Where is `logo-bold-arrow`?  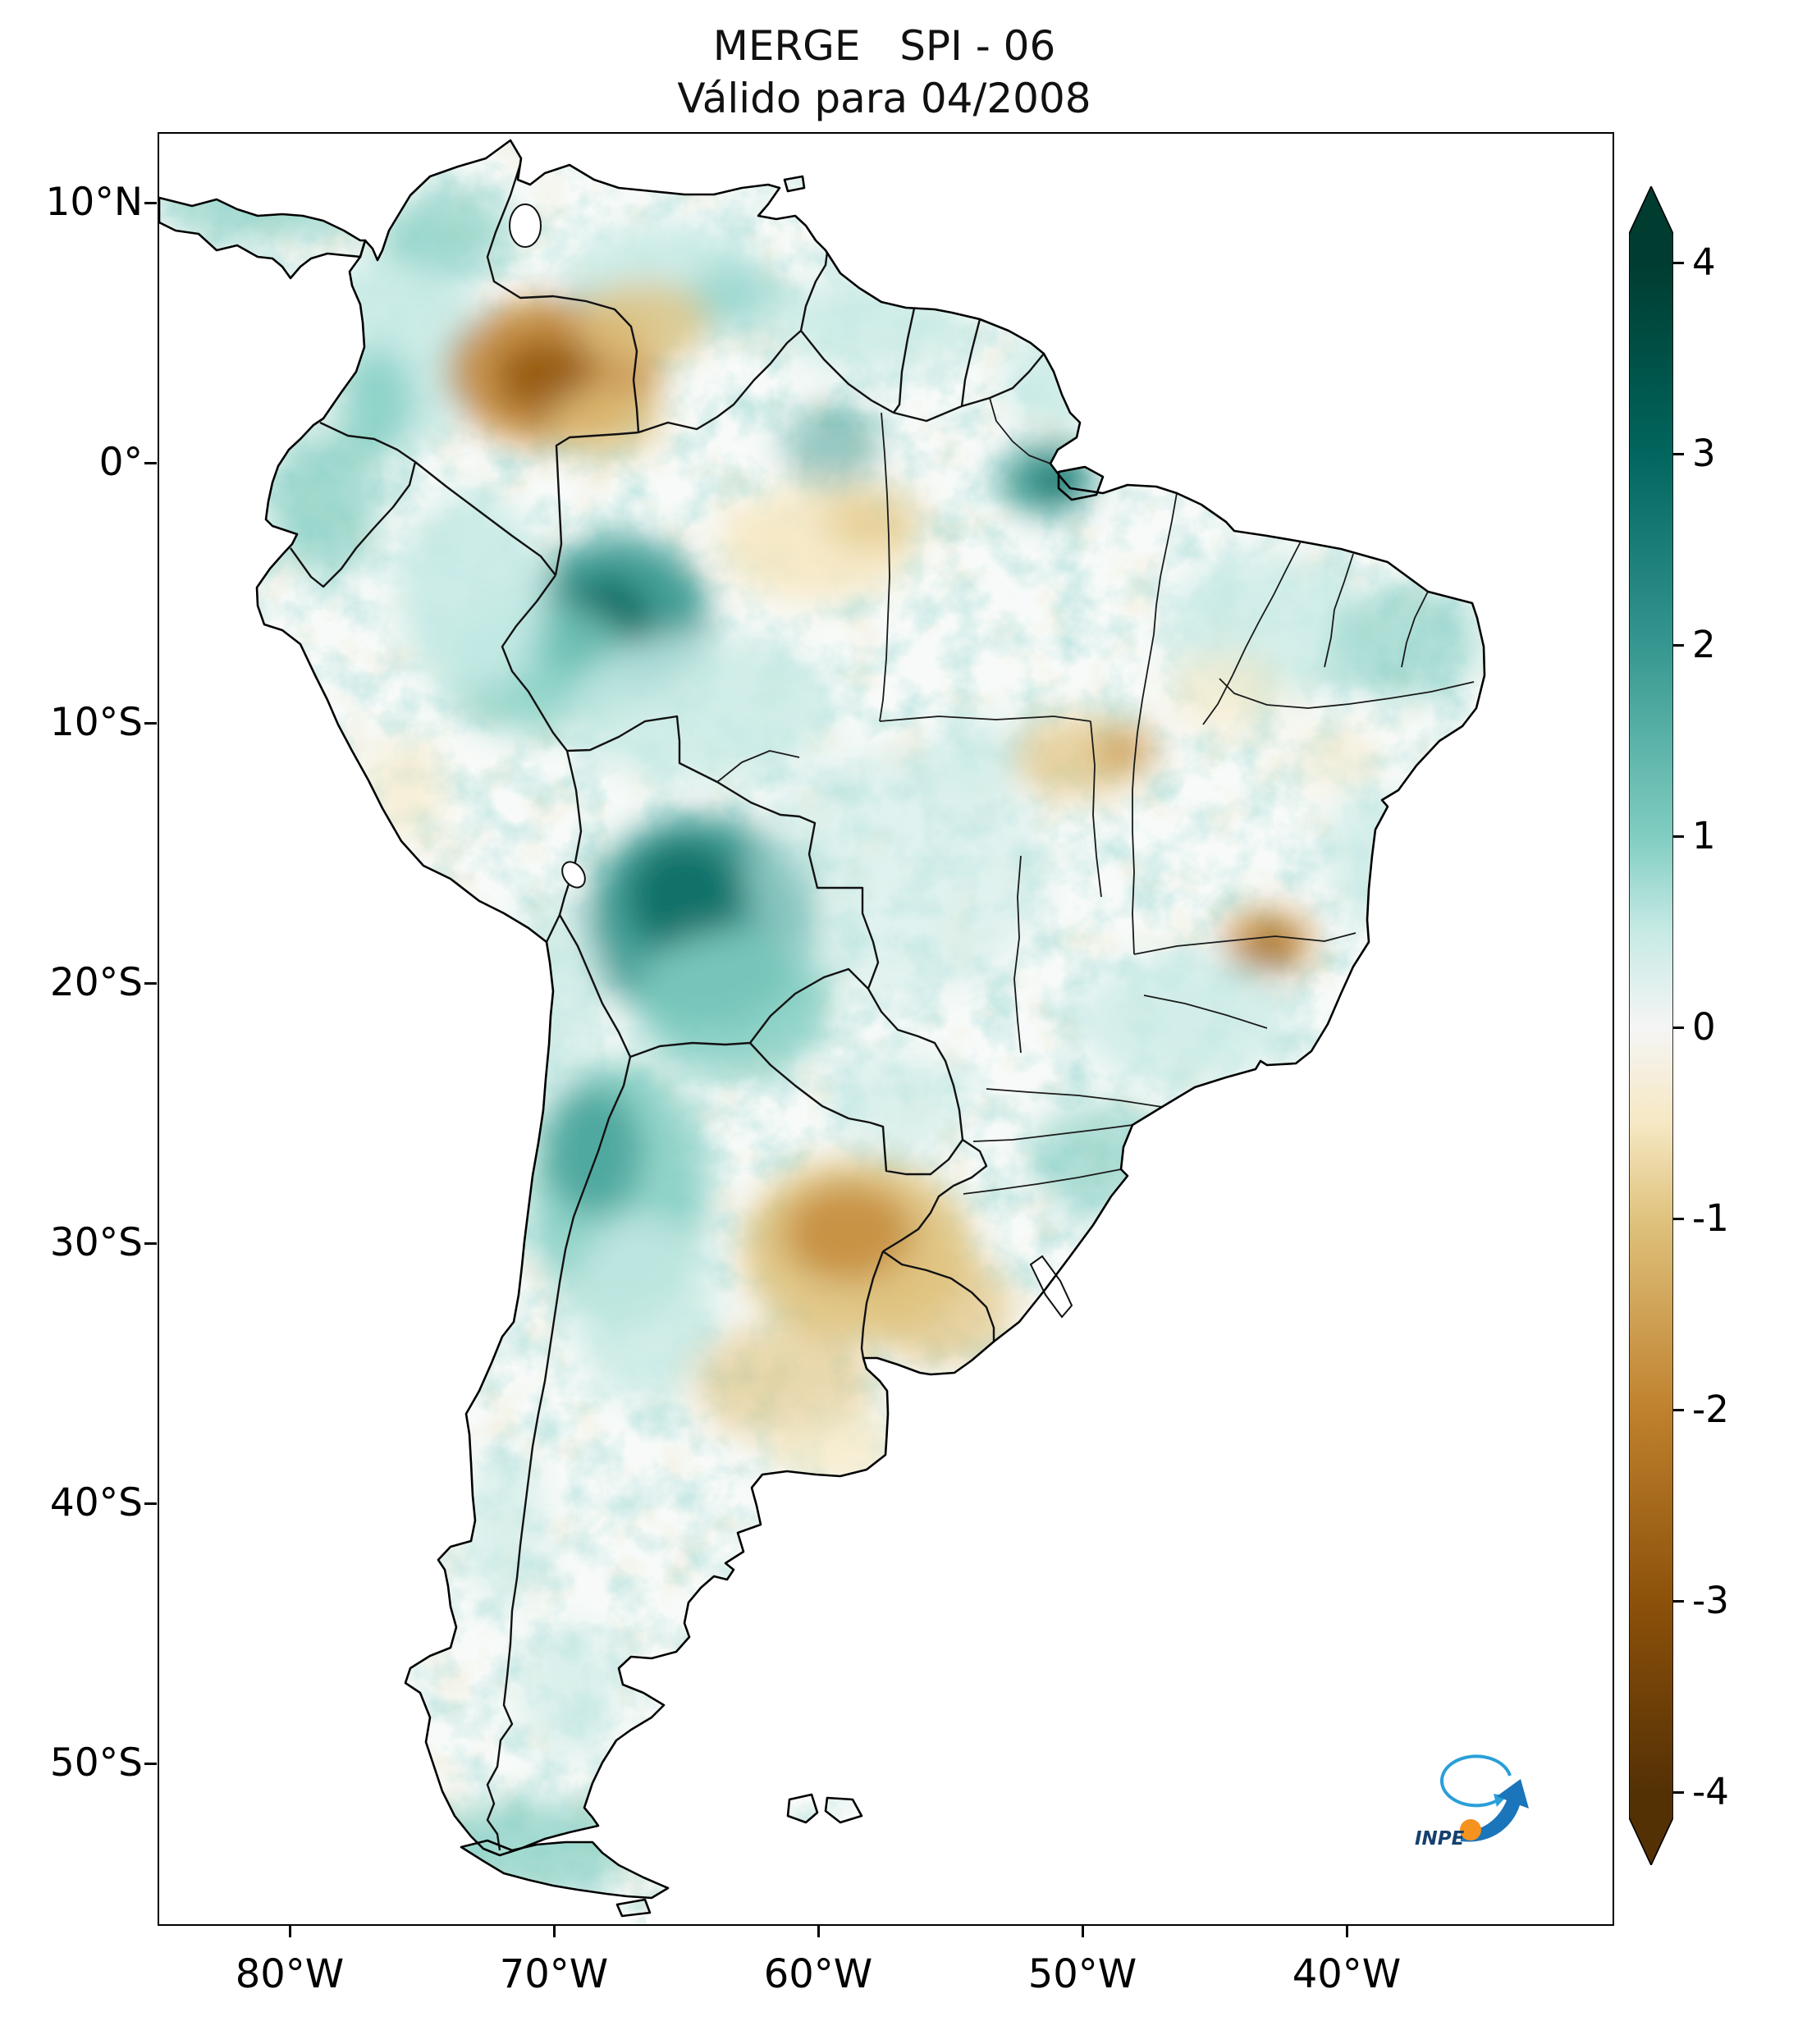 logo-bold-arrow is located at coordinates (1495, 1810).